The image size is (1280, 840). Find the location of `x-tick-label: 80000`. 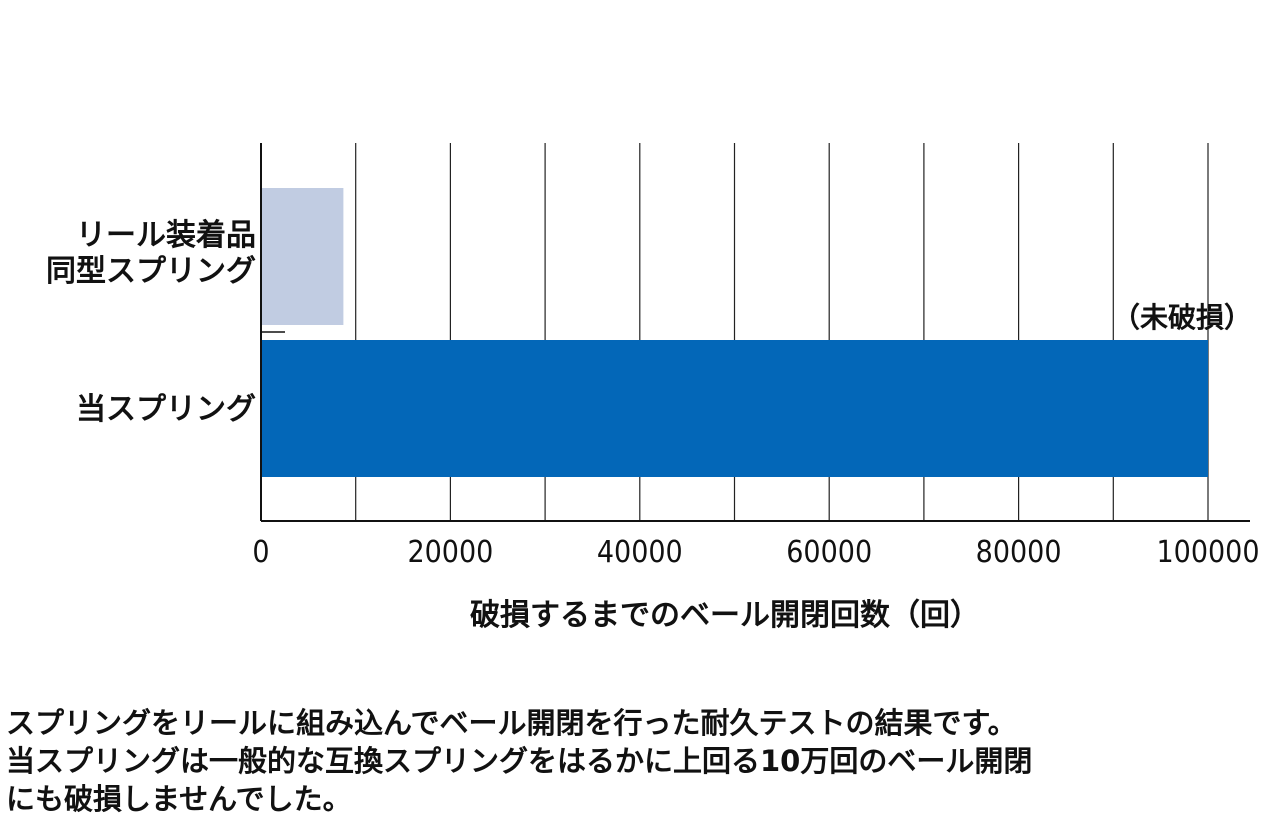

x-tick-label: 80000 is located at coordinates (1019, 552).